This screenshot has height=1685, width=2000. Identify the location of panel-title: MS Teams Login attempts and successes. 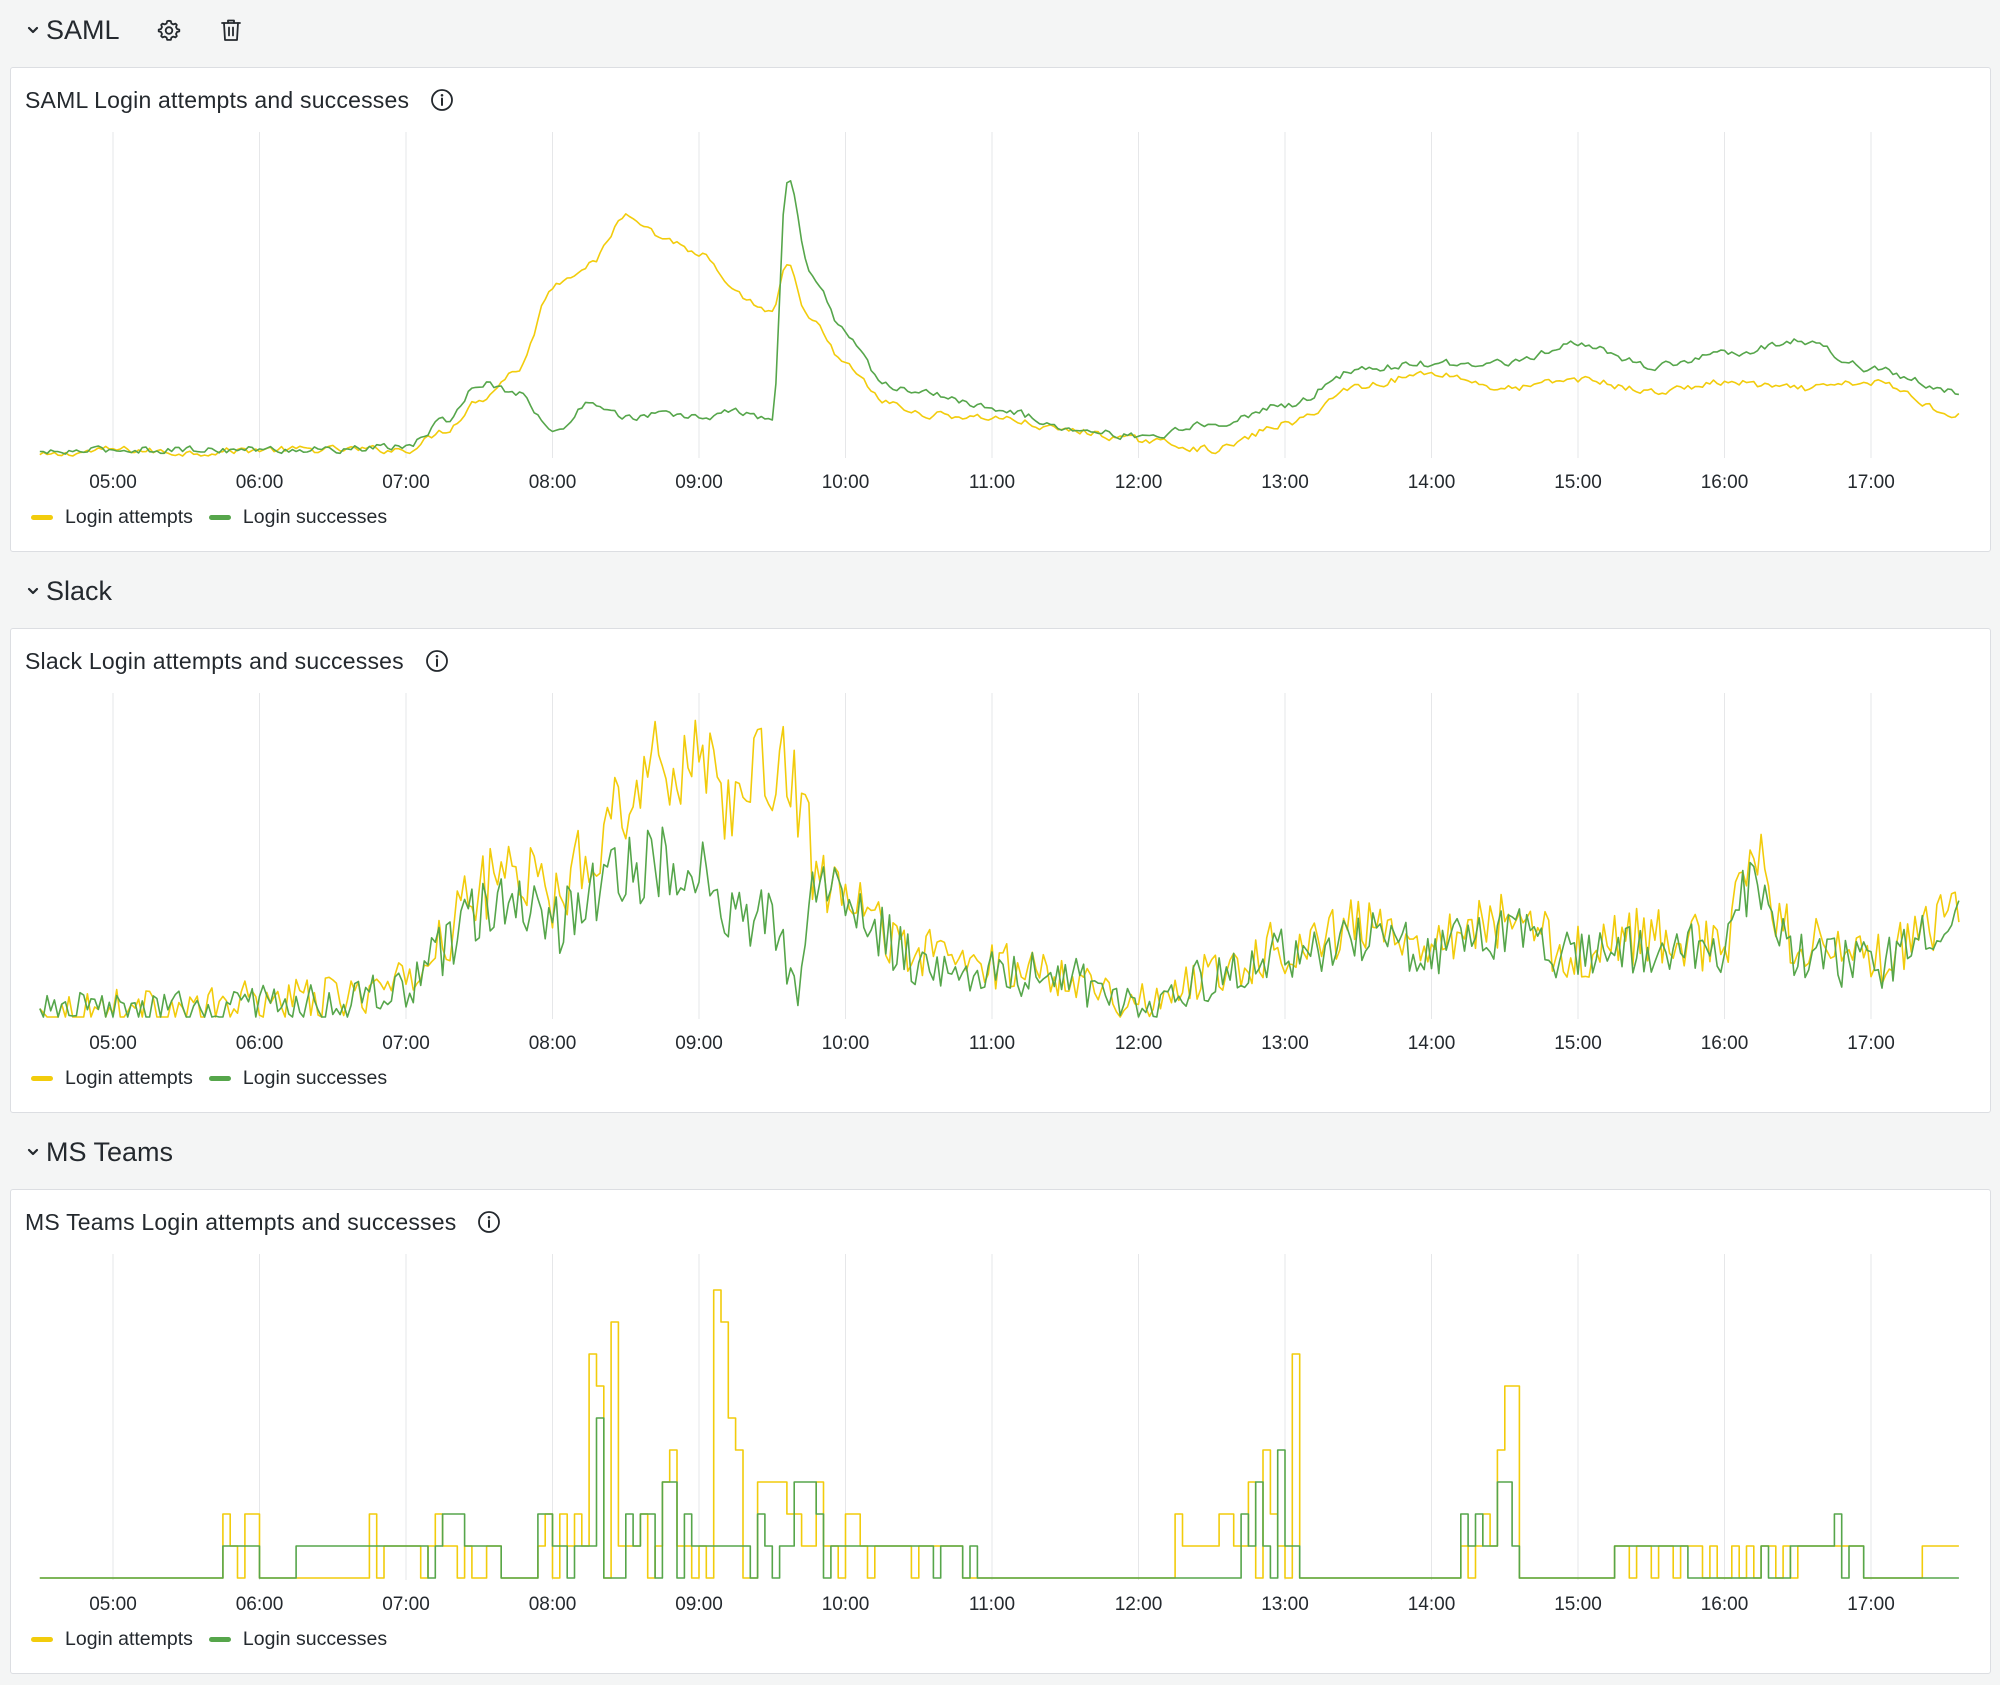
(241, 1221).